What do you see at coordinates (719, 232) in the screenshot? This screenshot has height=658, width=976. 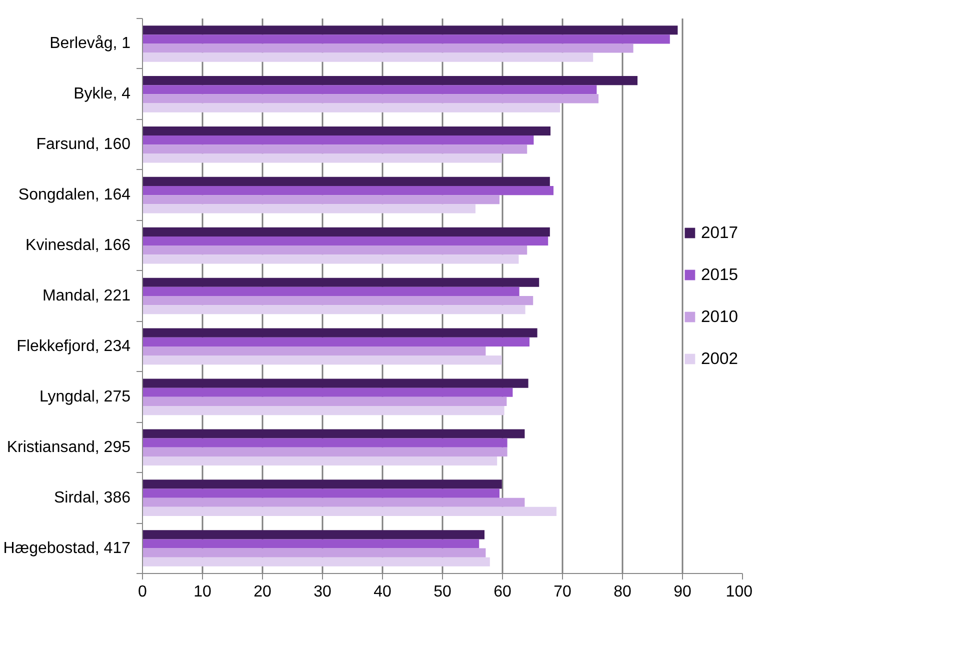 I see `legend-label: 2017` at bounding box center [719, 232].